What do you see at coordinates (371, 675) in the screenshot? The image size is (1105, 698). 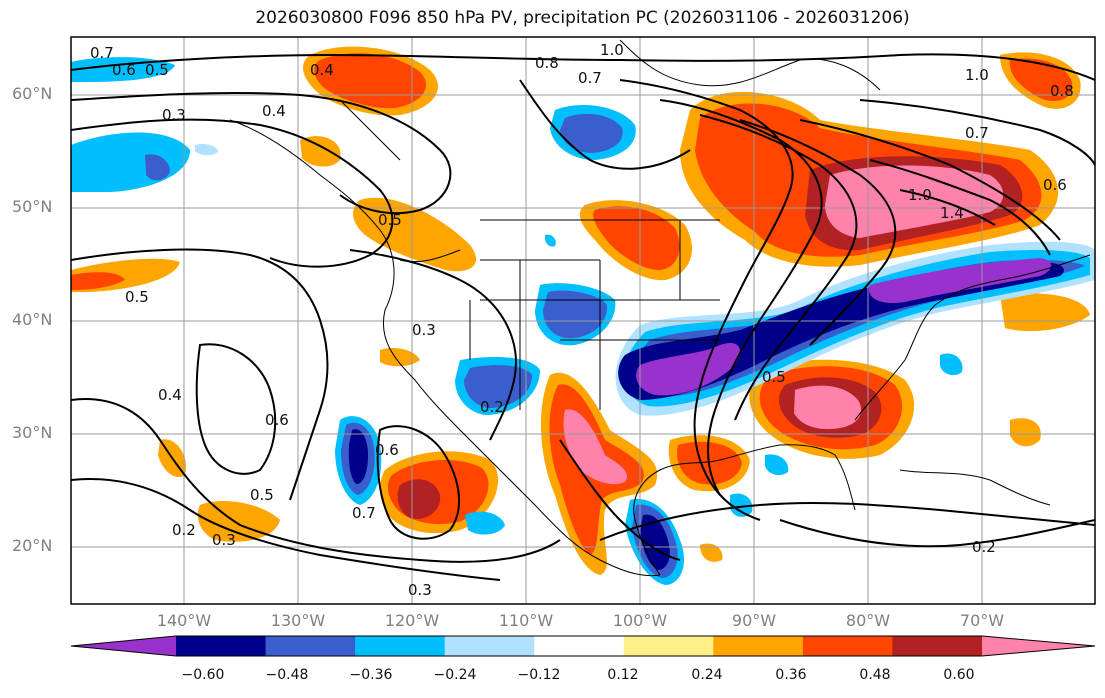 I see `colorbar-tick-label: −0.36` at bounding box center [371, 675].